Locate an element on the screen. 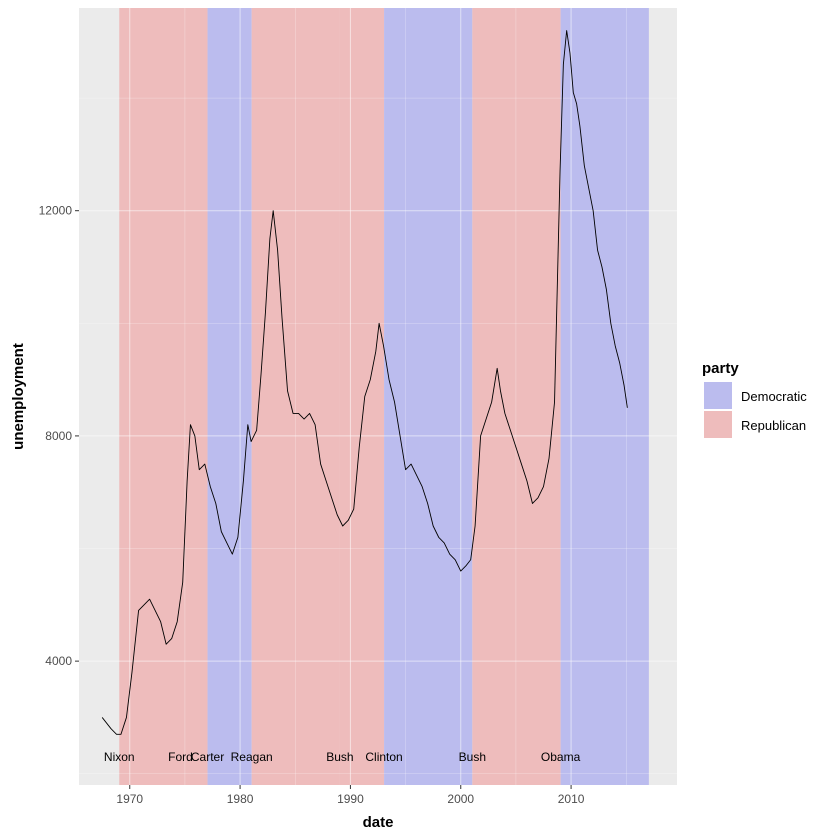 The width and height of the screenshot is (840, 840). legend-key-republican is located at coordinates (718, 424).